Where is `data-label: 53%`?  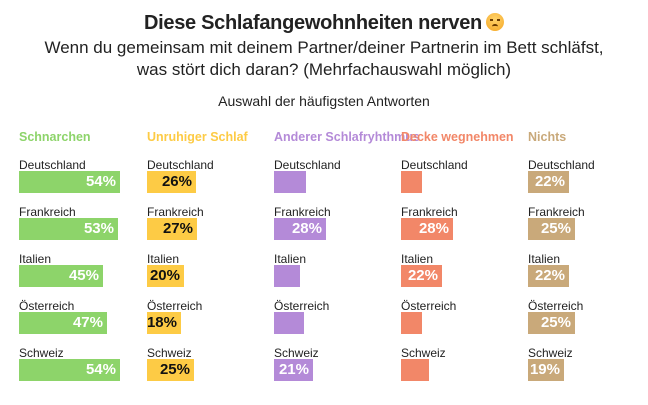 data-label: 53% is located at coordinates (98, 228).